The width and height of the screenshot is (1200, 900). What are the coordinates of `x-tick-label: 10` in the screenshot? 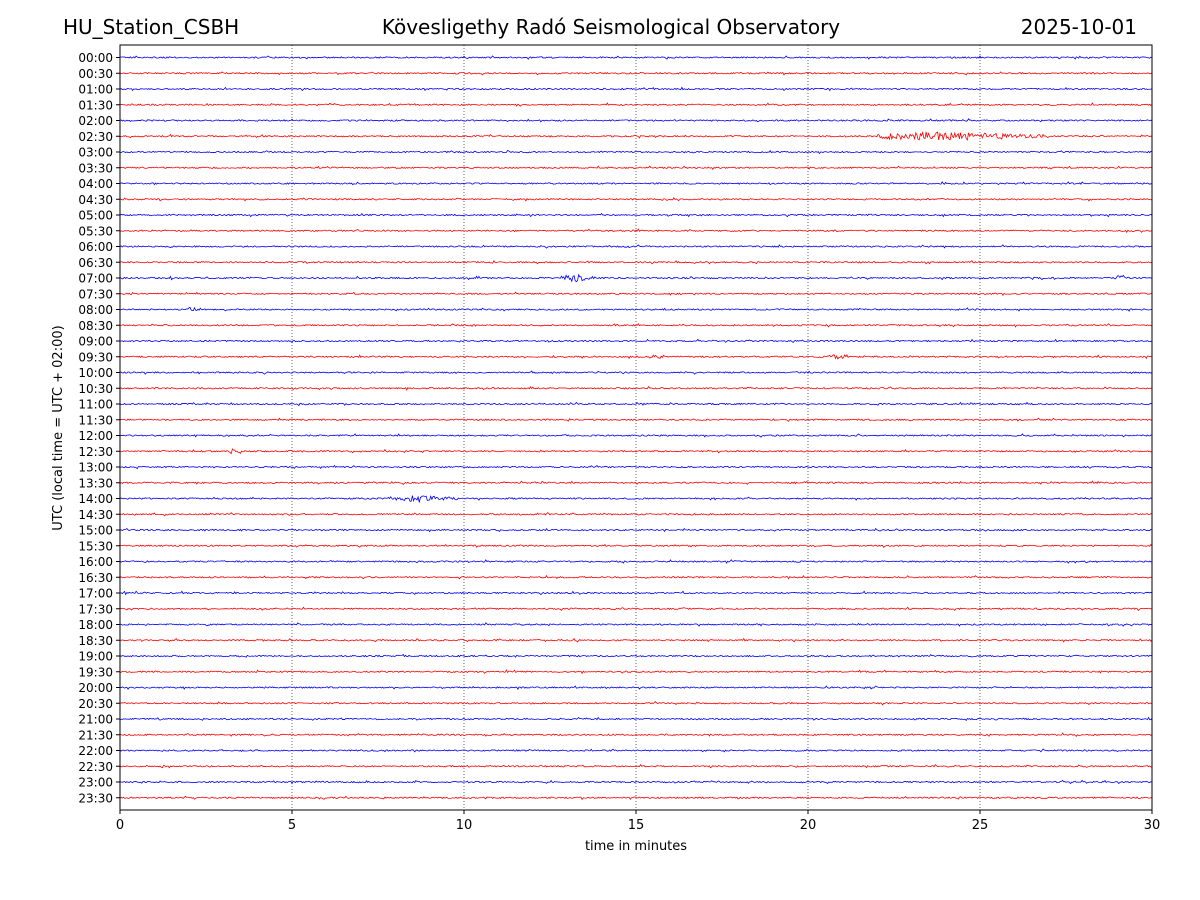 It's located at (464, 825).